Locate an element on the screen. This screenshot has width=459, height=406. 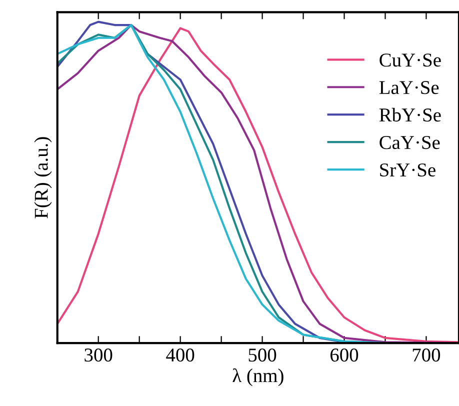
x-tick-label: 700 is located at coordinates (426, 355).